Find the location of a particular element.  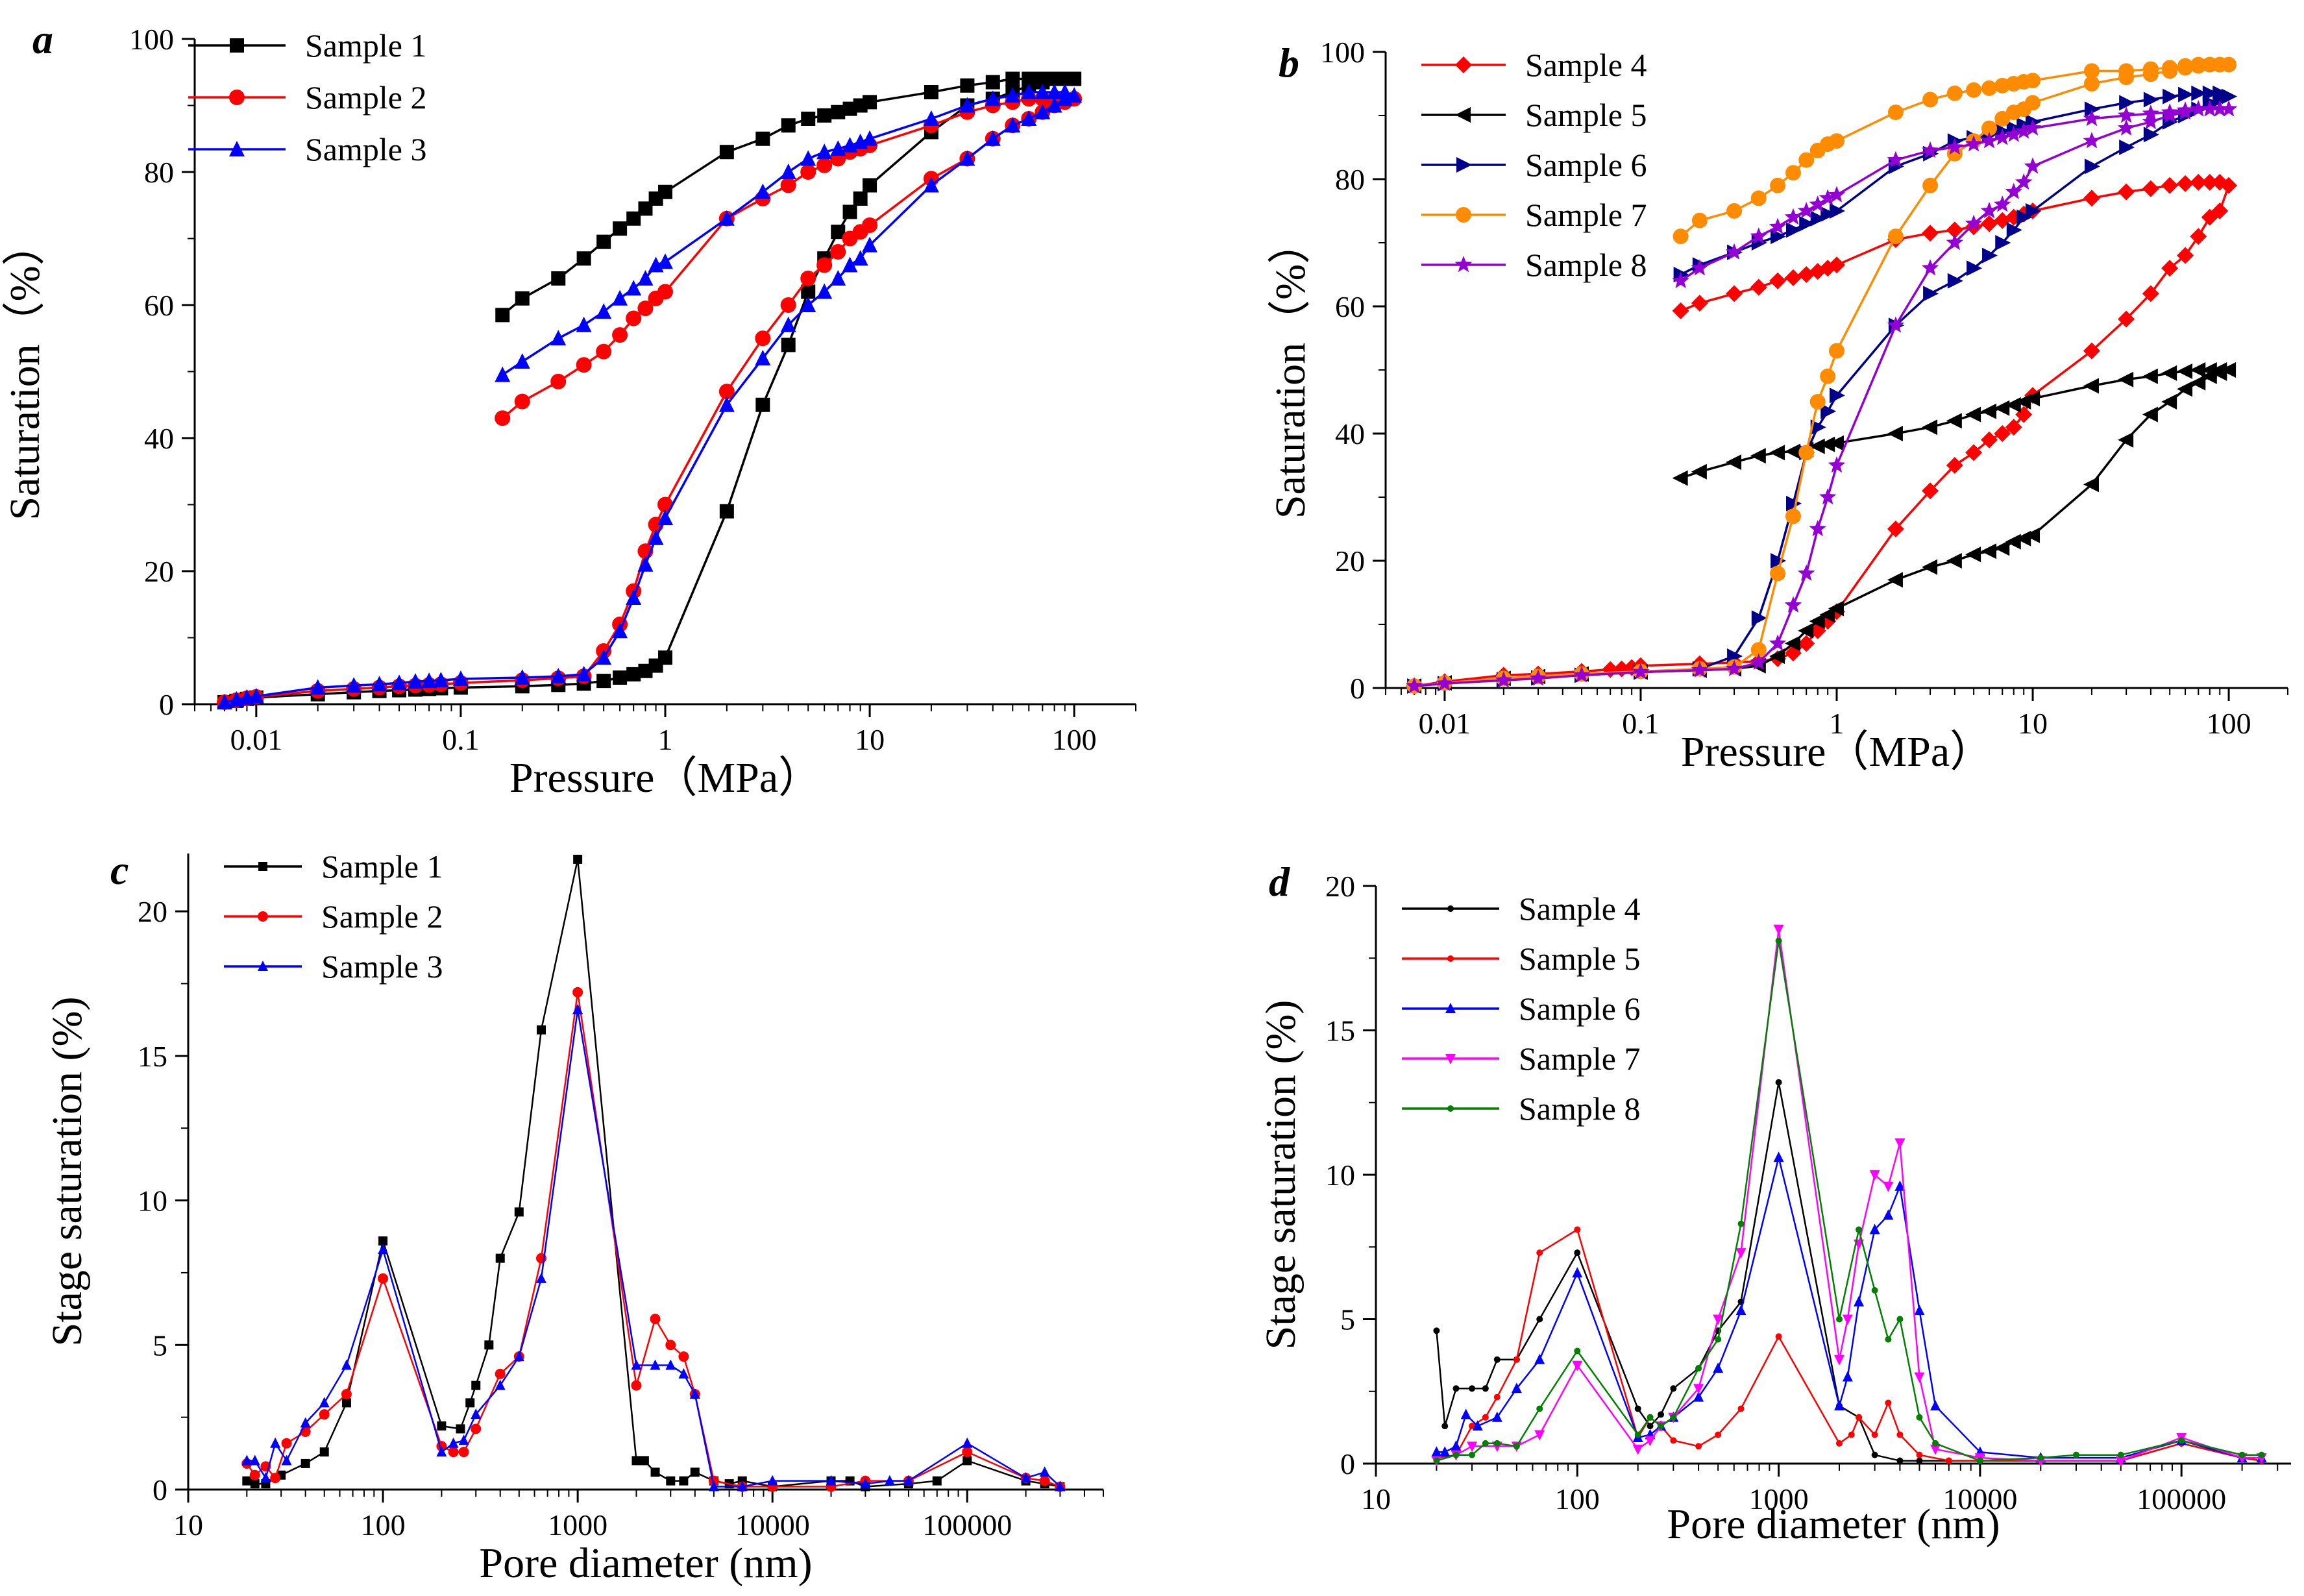

panel-letter: a is located at coordinates (42, 39).